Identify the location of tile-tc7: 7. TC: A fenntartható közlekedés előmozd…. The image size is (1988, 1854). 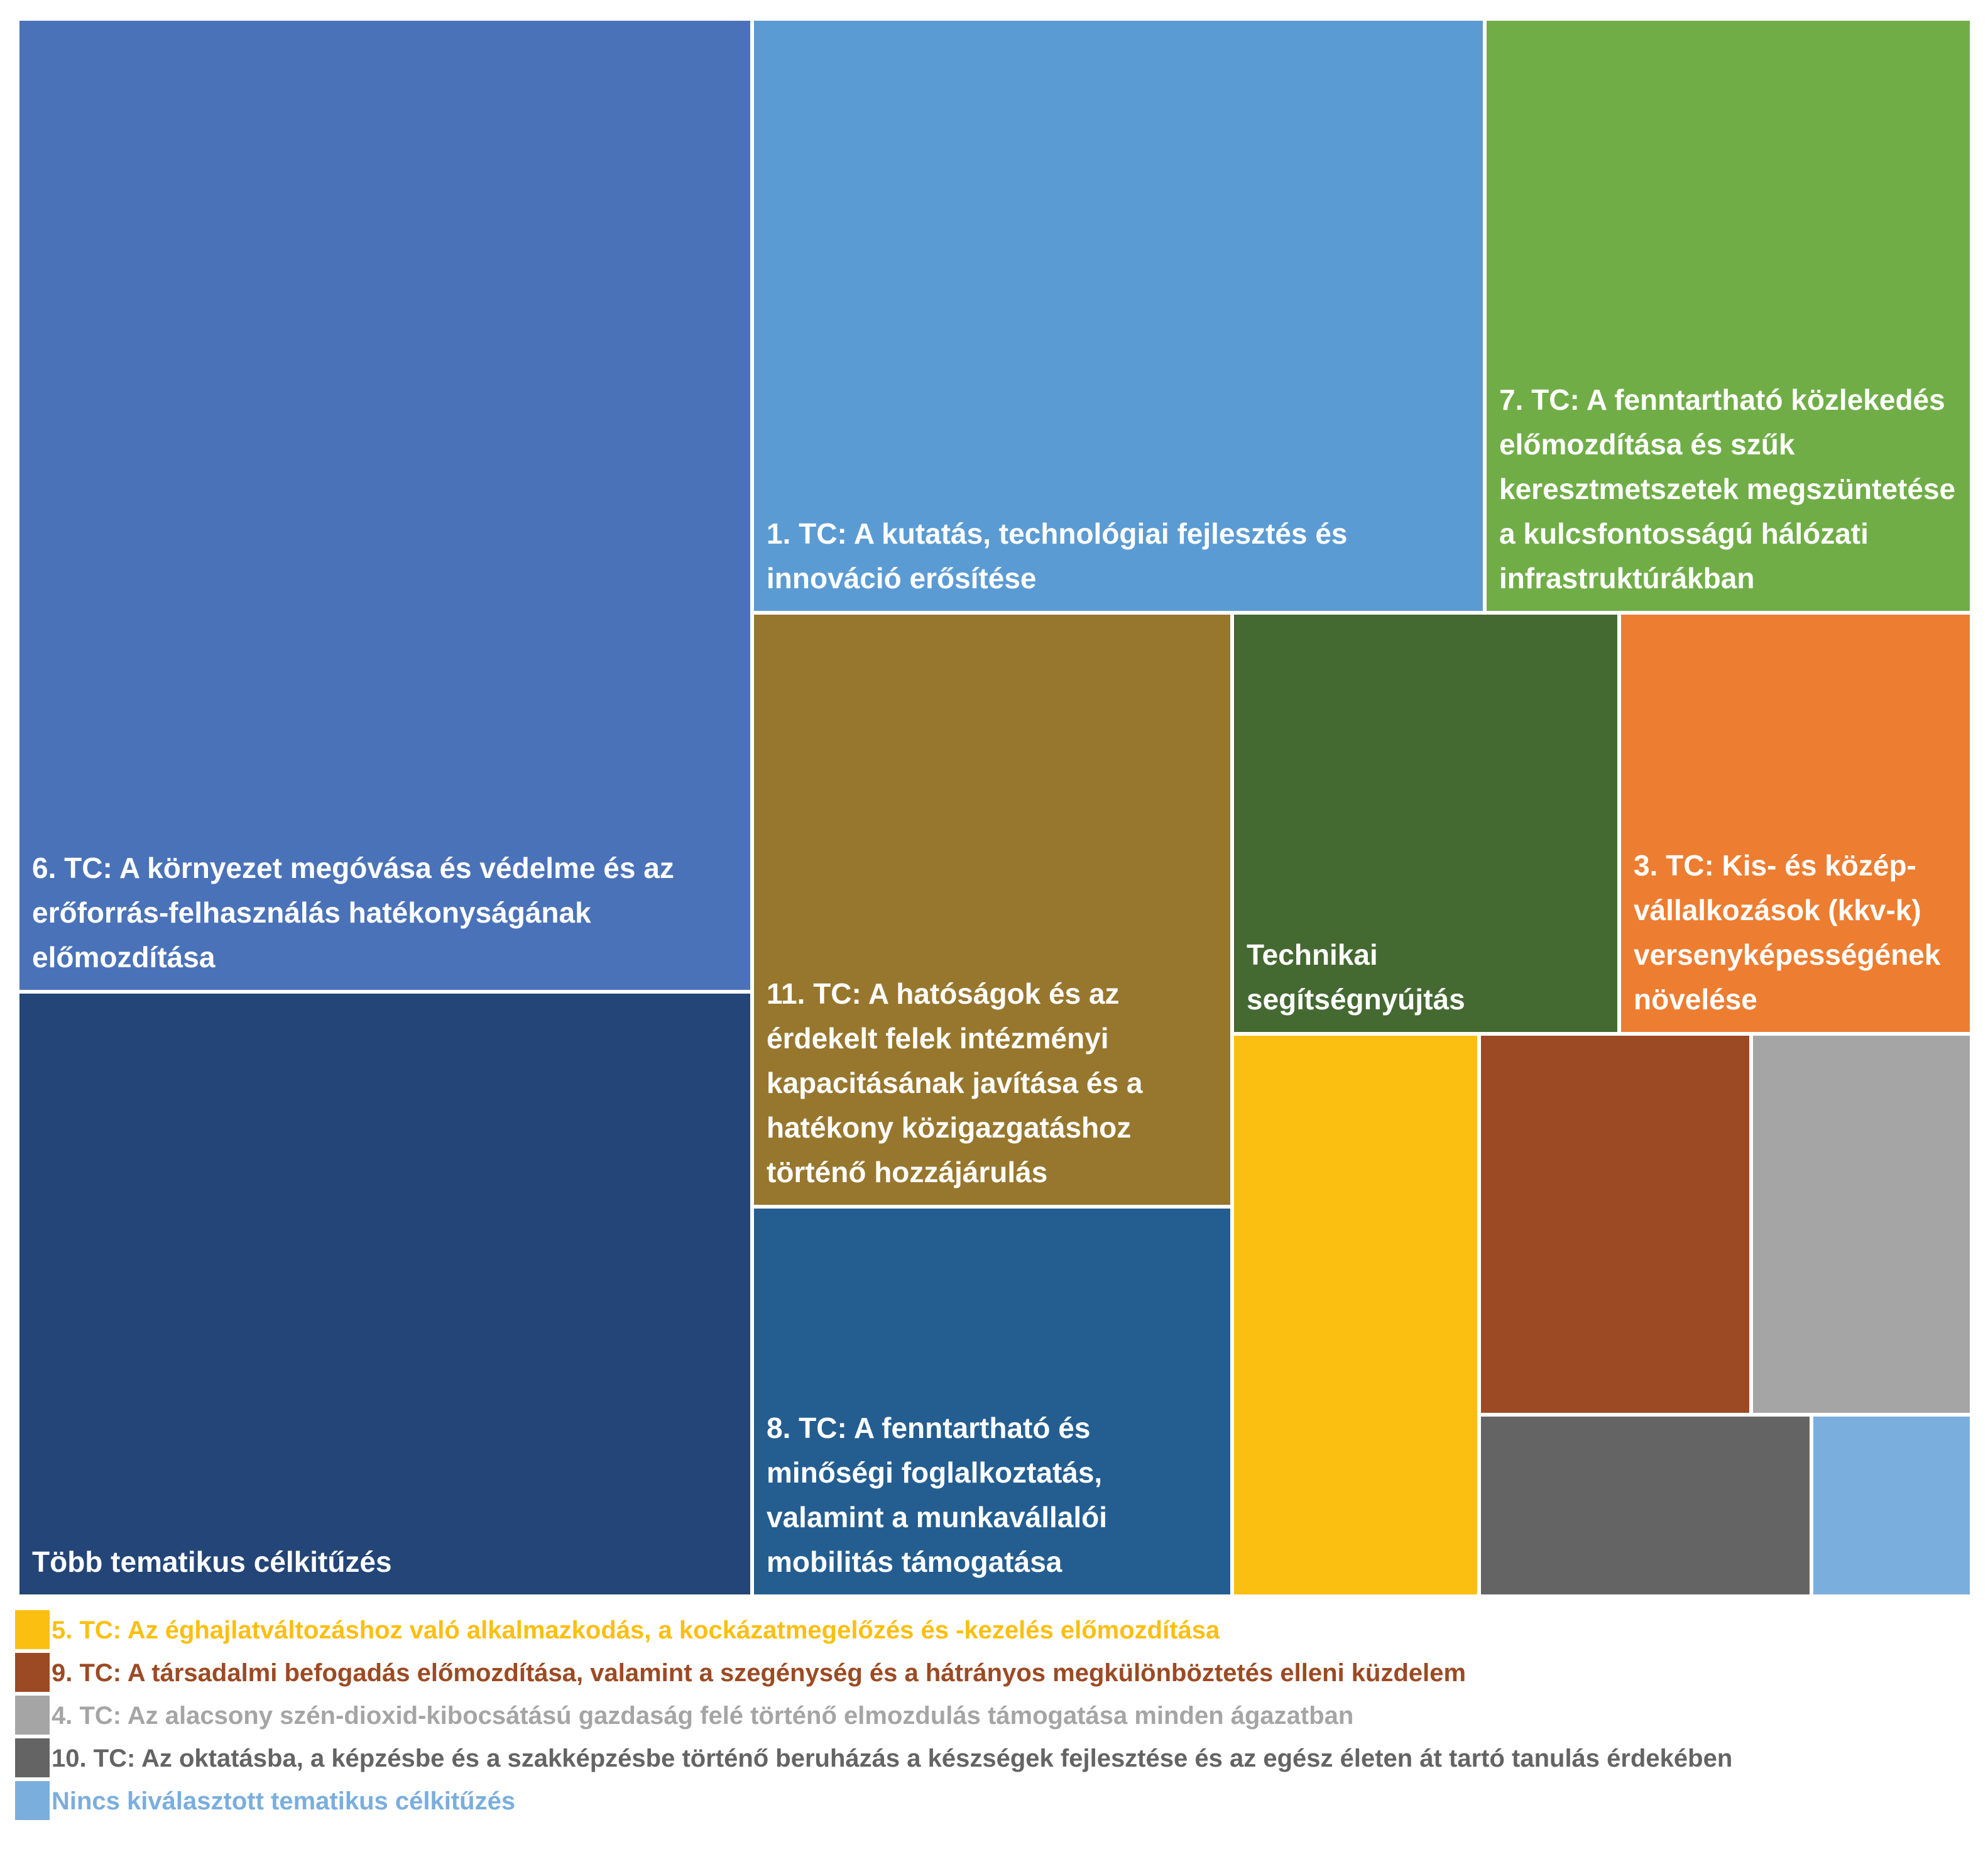
(1728, 316).